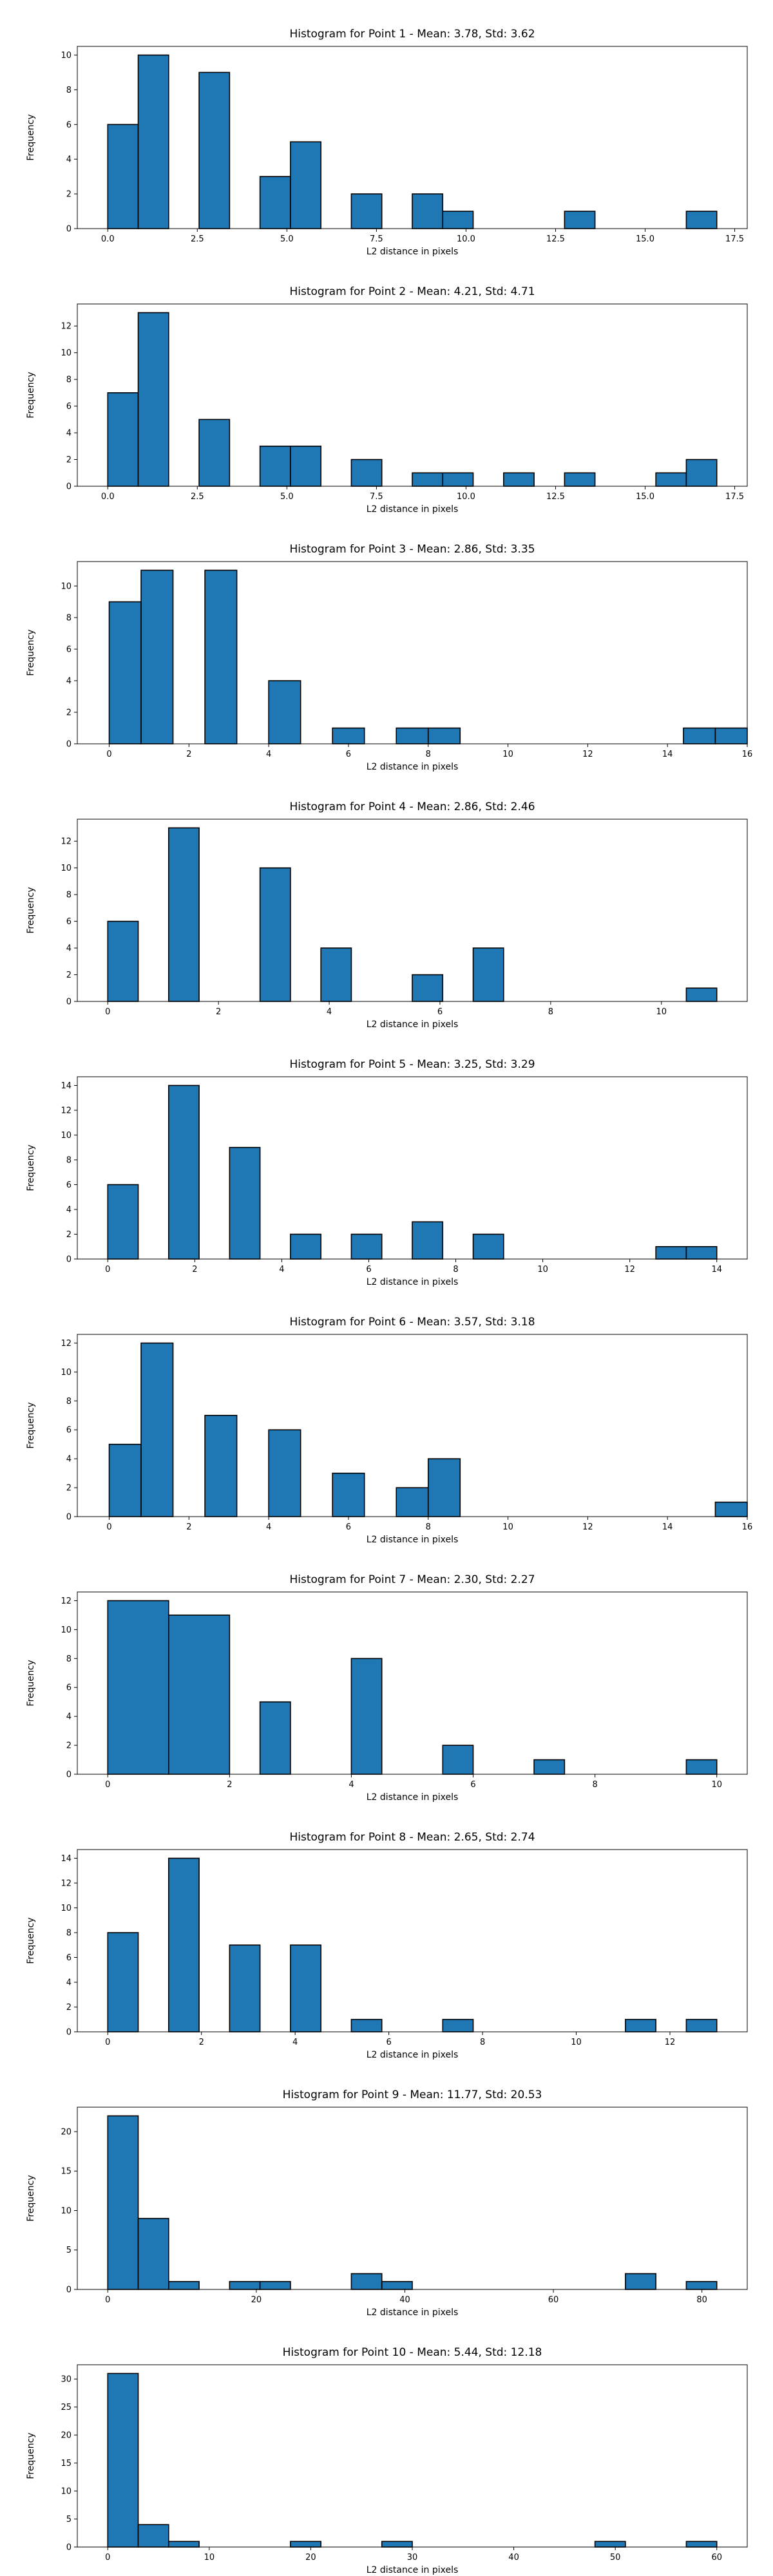 The width and height of the screenshot is (773, 2576). What do you see at coordinates (667, 754) in the screenshot?
I see `x-tick-label: 14` at bounding box center [667, 754].